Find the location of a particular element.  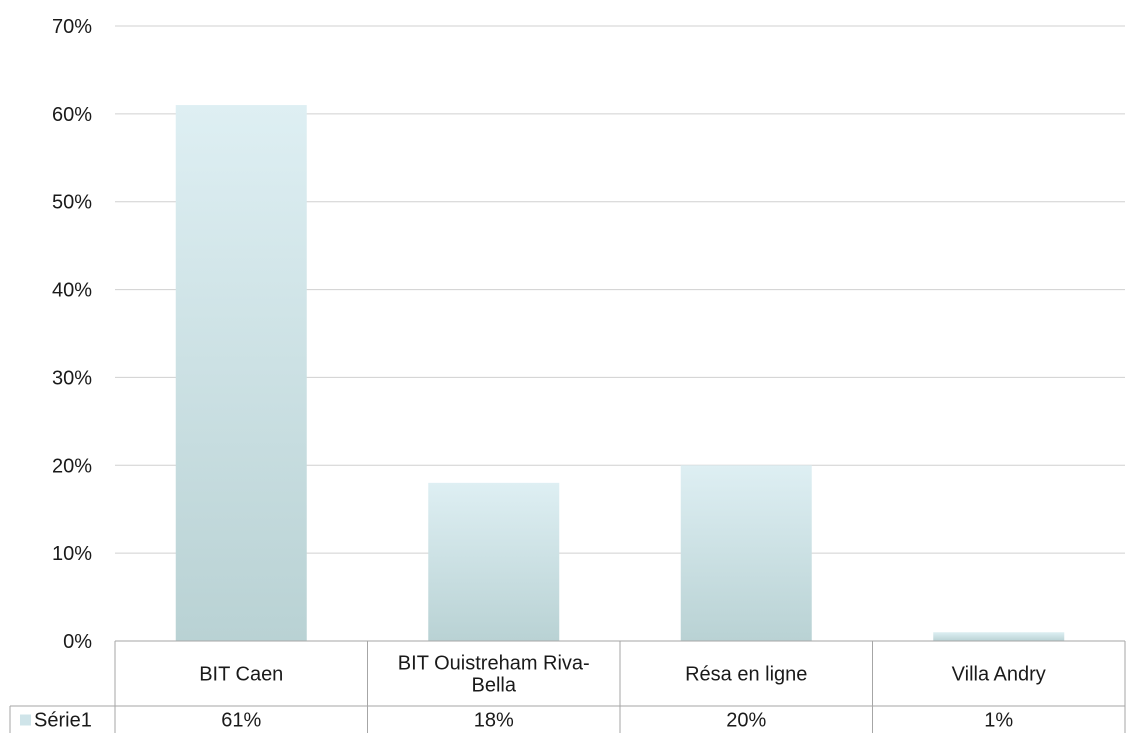

category-label: BIT Ouistreham Riva- is located at coordinates (494, 664).